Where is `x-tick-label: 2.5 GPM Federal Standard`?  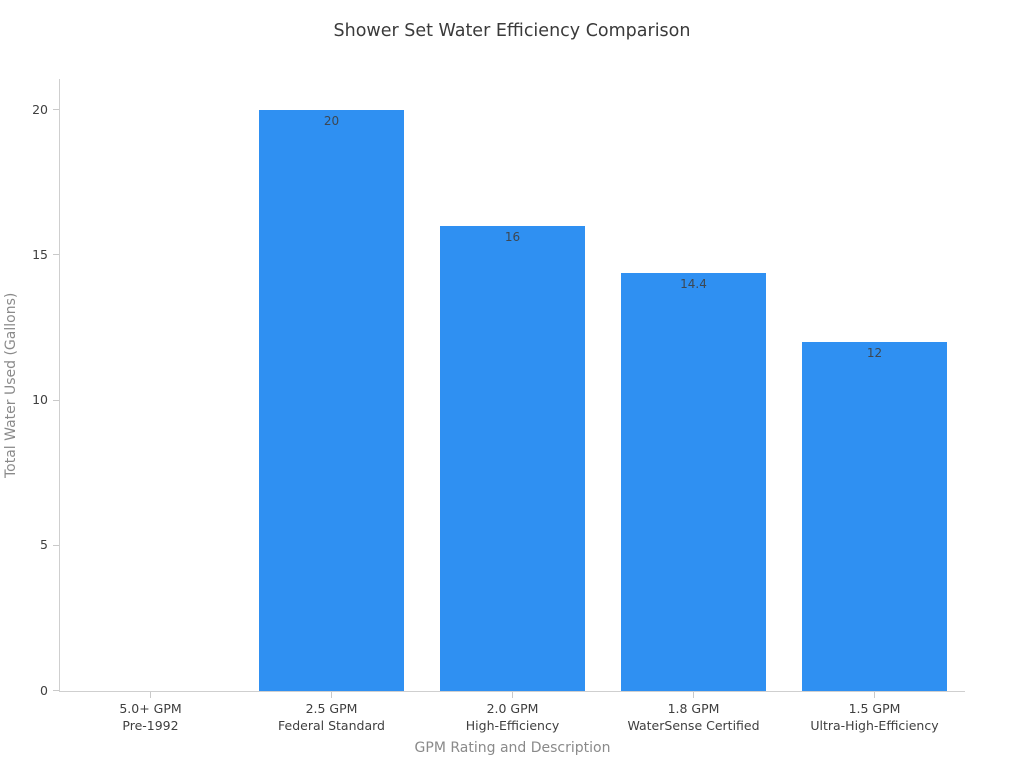 x-tick-label: 2.5 GPM Federal Standard is located at coordinates (332, 717).